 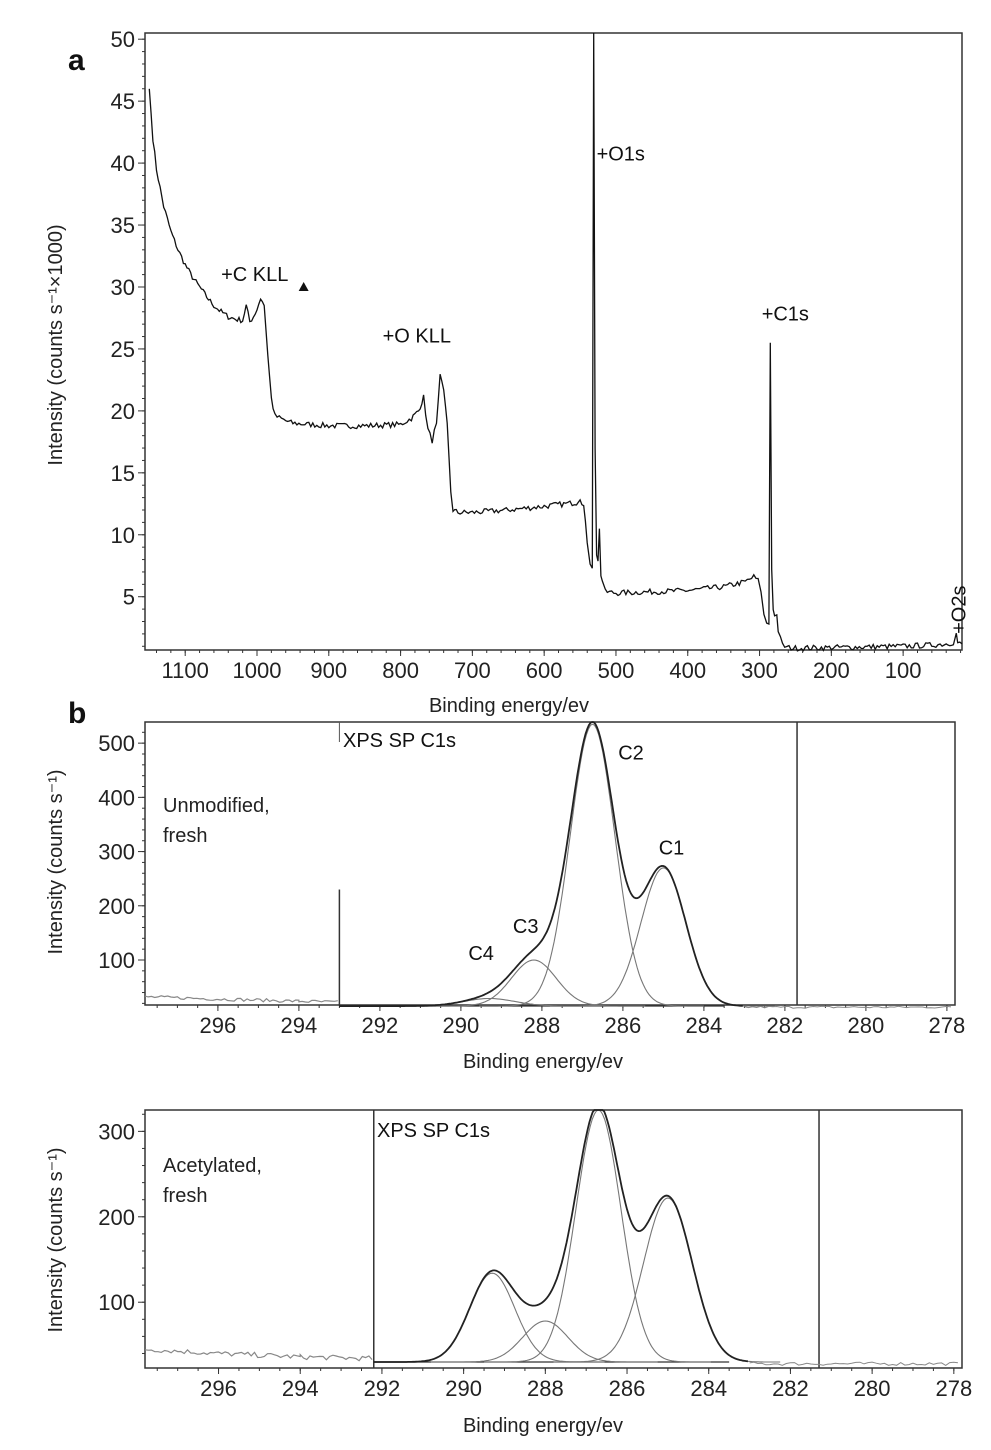 I want to click on y-tick-label: 50, so click(x=123, y=39).